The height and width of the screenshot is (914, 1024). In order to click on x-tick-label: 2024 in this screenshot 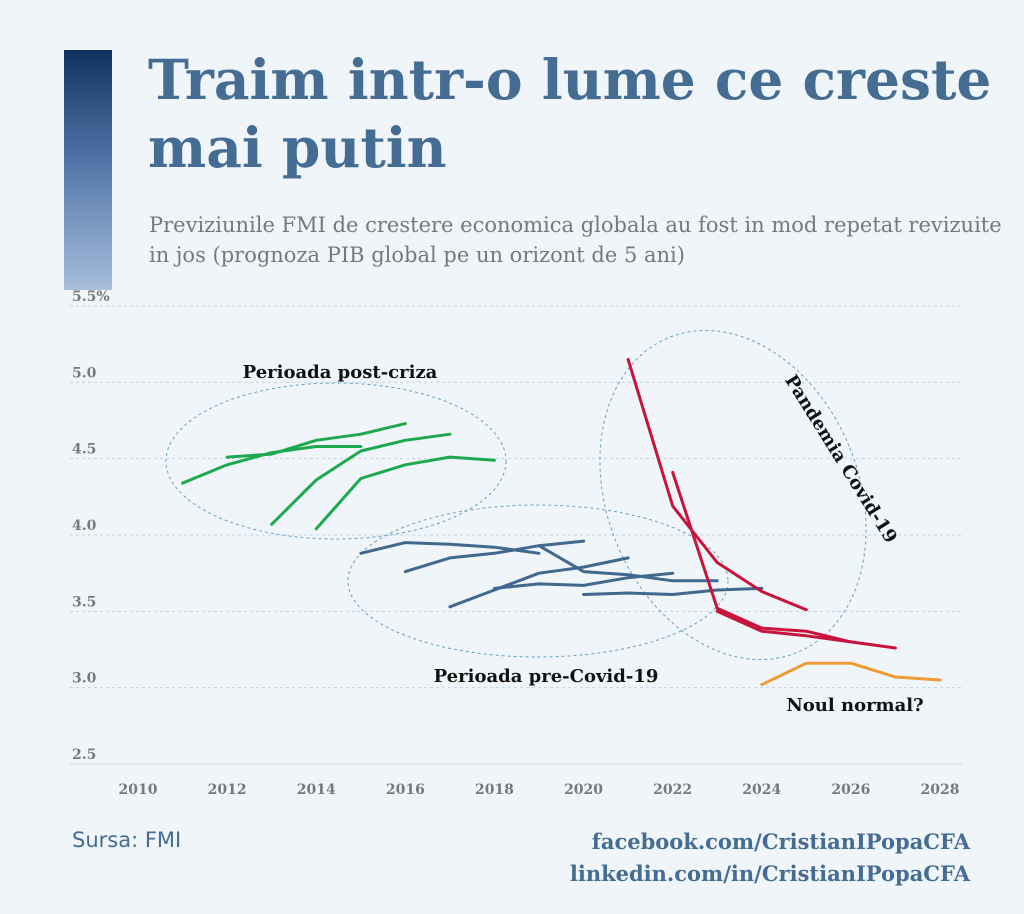, I will do `click(761, 790)`.